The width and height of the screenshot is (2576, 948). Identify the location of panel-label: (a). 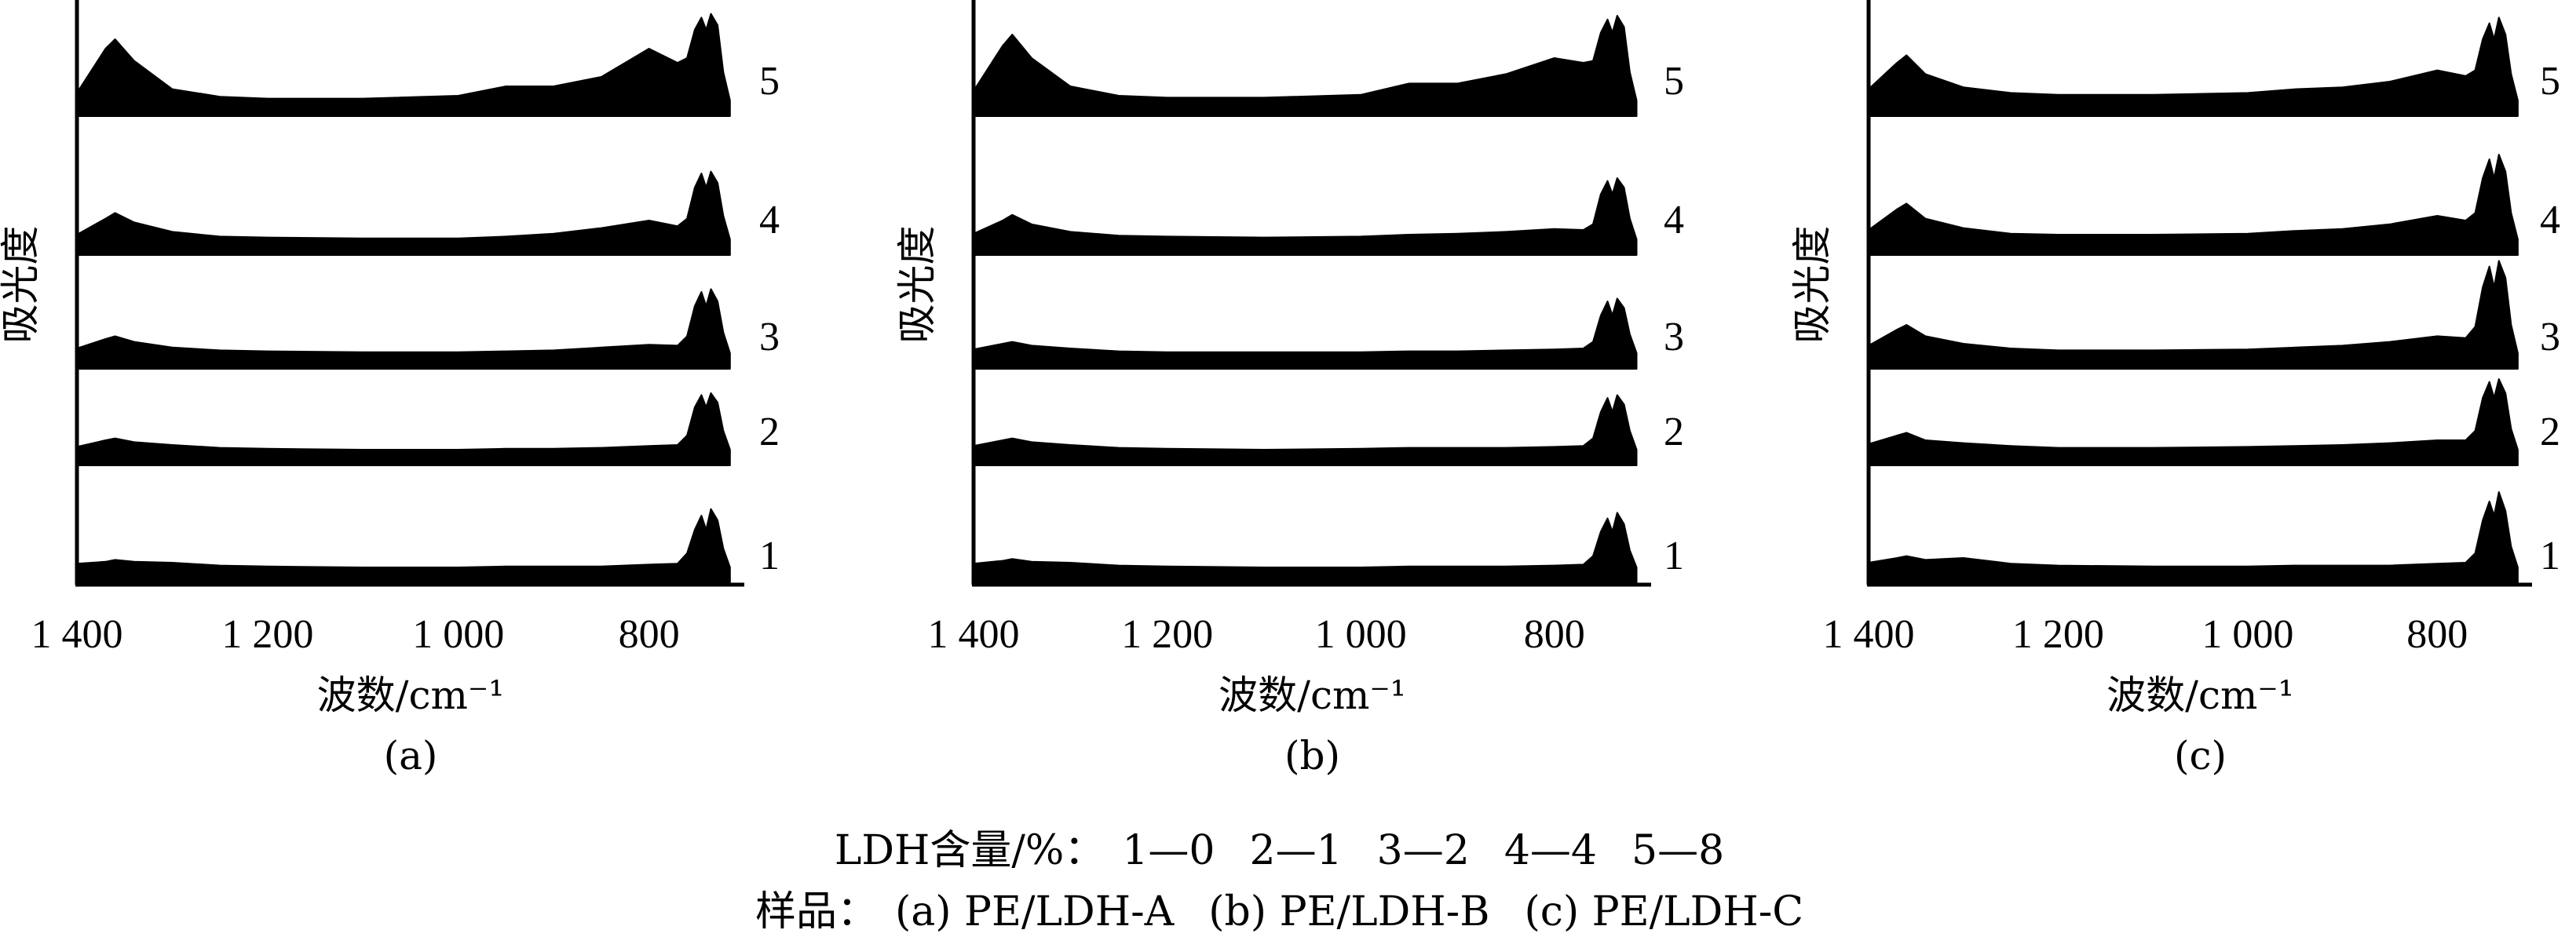
(411, 755).